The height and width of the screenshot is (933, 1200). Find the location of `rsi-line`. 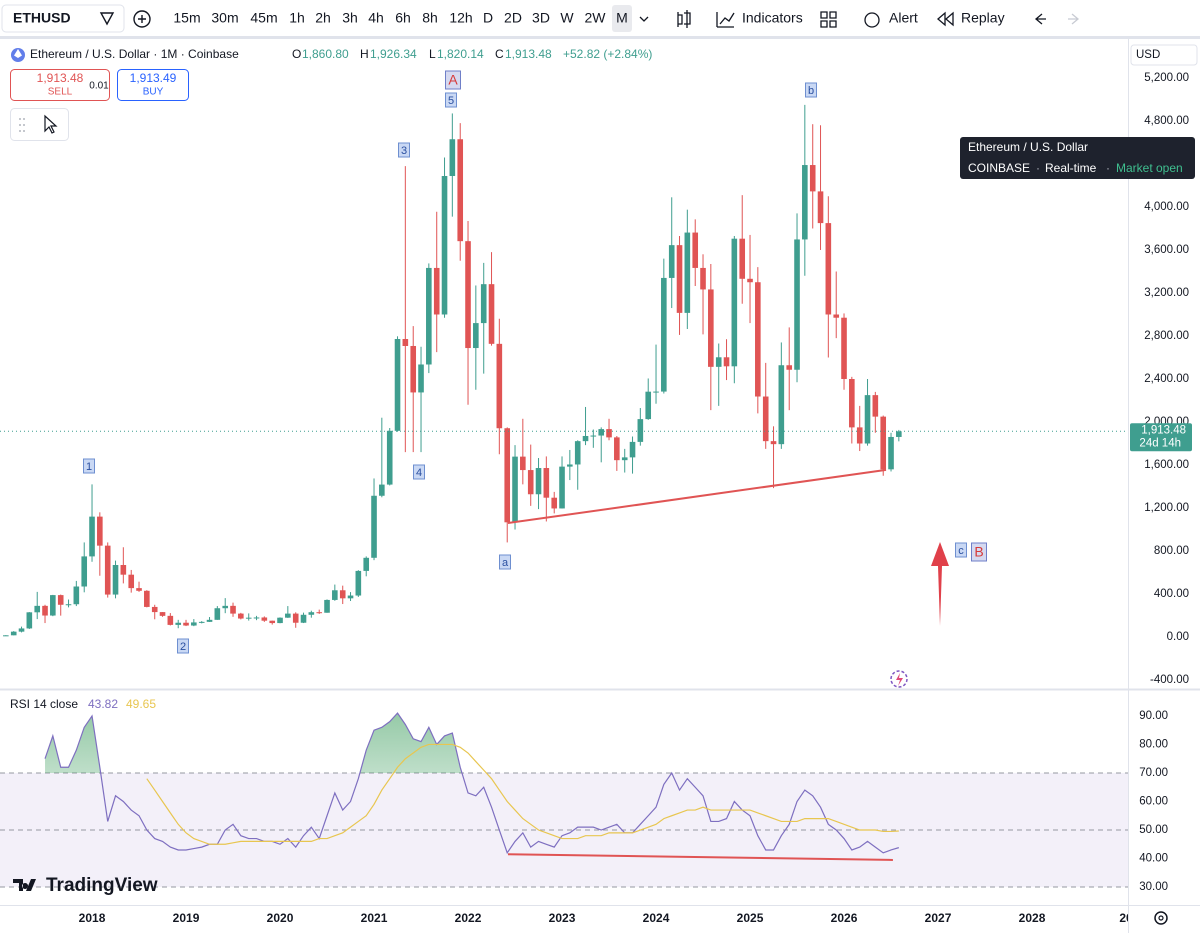

rsi-line is located at coordinates (472, 783).